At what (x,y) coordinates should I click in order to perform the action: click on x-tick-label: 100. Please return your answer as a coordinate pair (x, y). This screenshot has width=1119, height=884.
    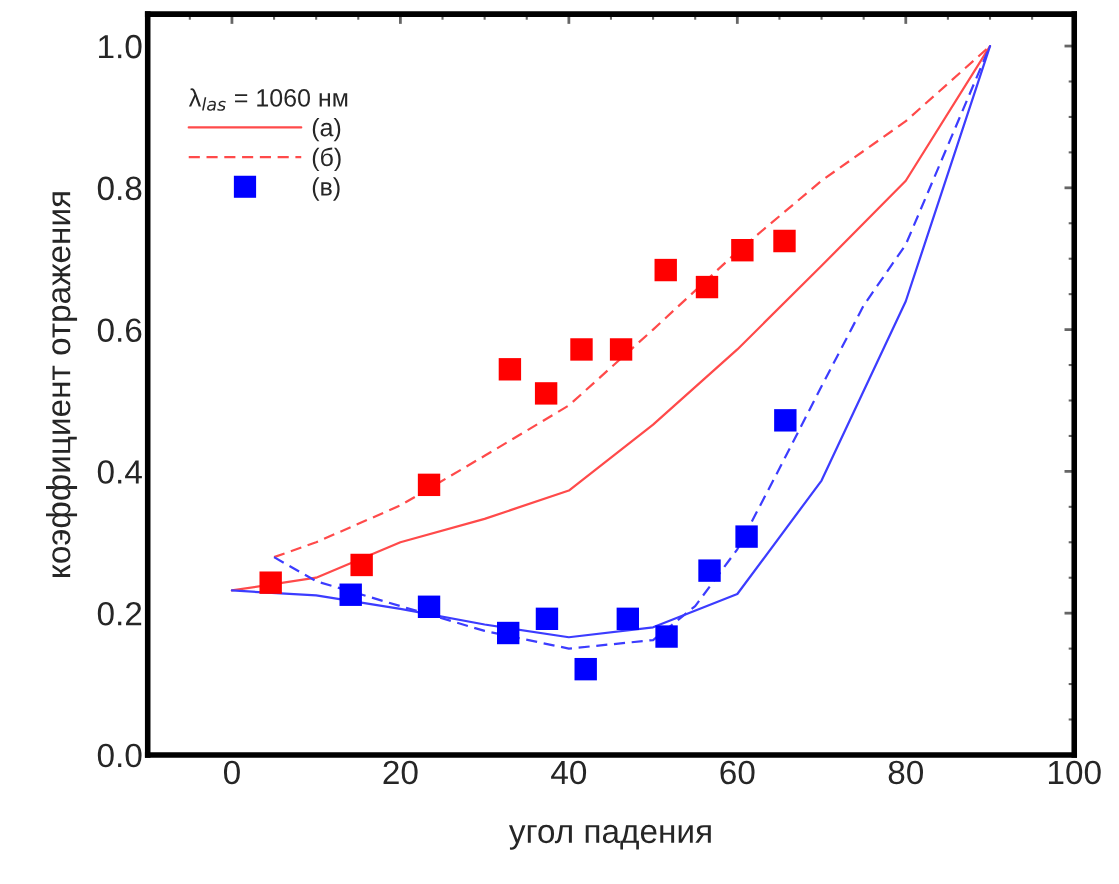
    Looking at the image, I should click on (1074, 772).